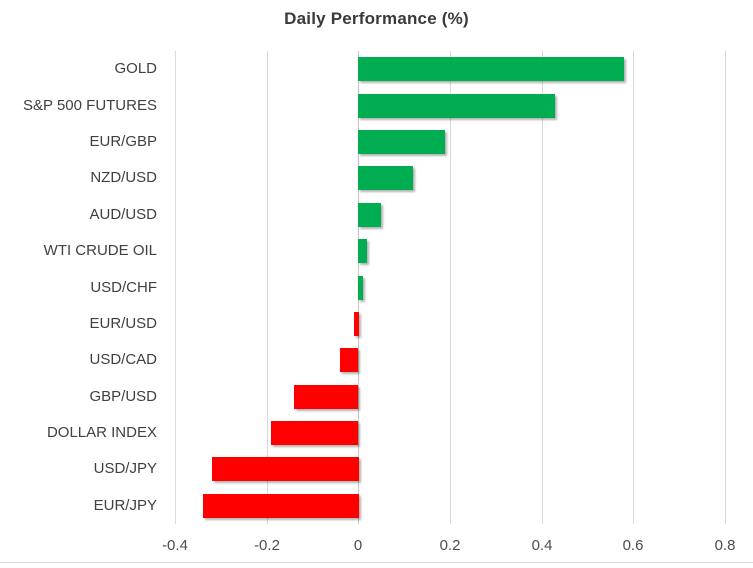 Image resolution: width=753 pixels, height=568 pixels. Describe the element at coordinates (326, 397) in the screenshot. I see `bar-gbp-usd` at that location.